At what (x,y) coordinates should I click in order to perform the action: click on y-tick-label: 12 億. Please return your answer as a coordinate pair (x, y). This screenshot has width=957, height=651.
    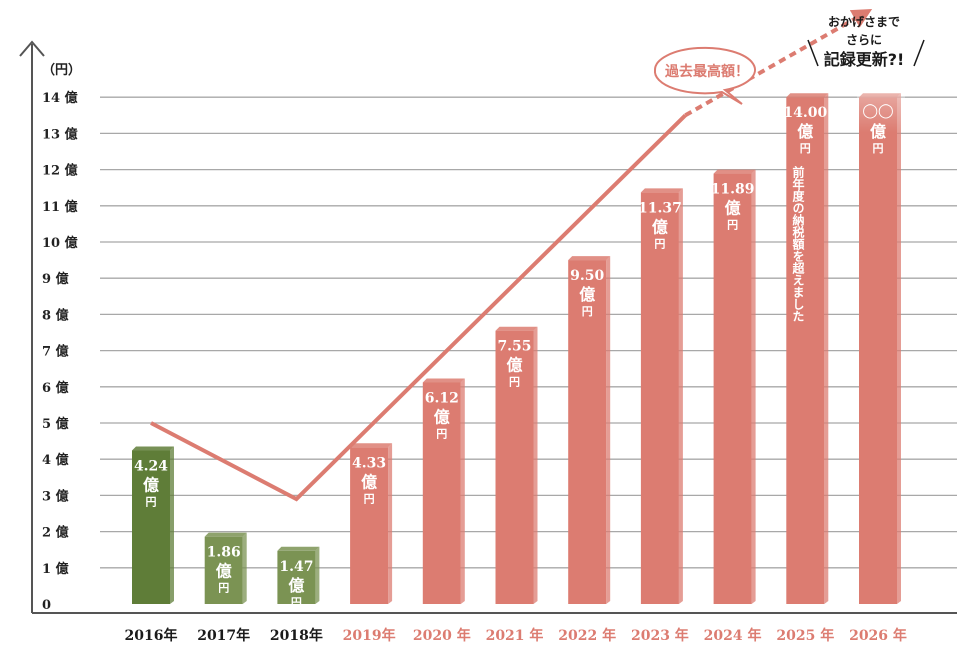
    Looking at the image, I should click on (60, 171).